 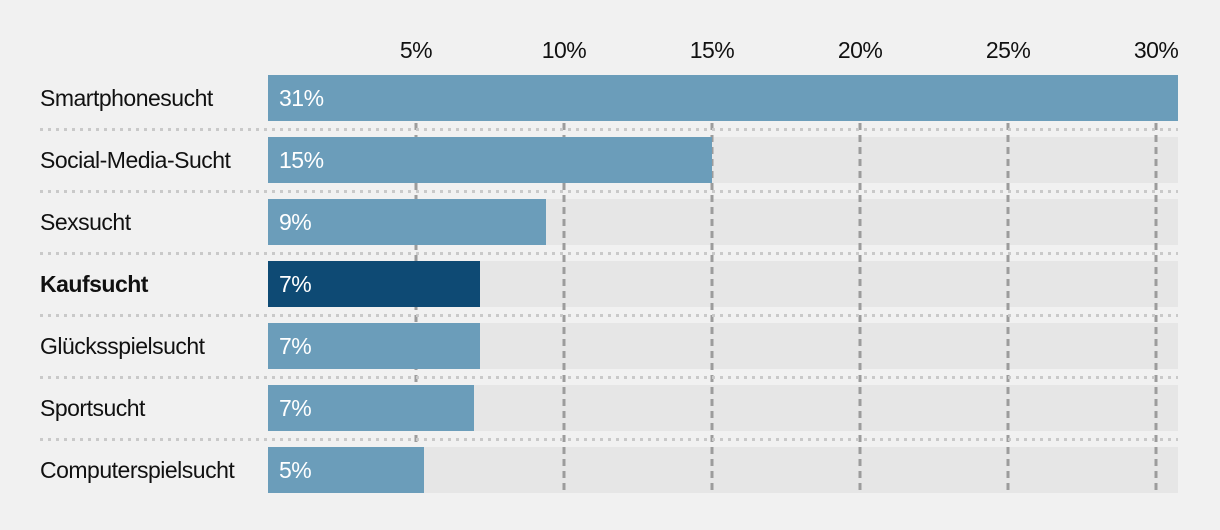 I want to click on x-axis-tick-label: 25%, so click(x=1008, y=50).